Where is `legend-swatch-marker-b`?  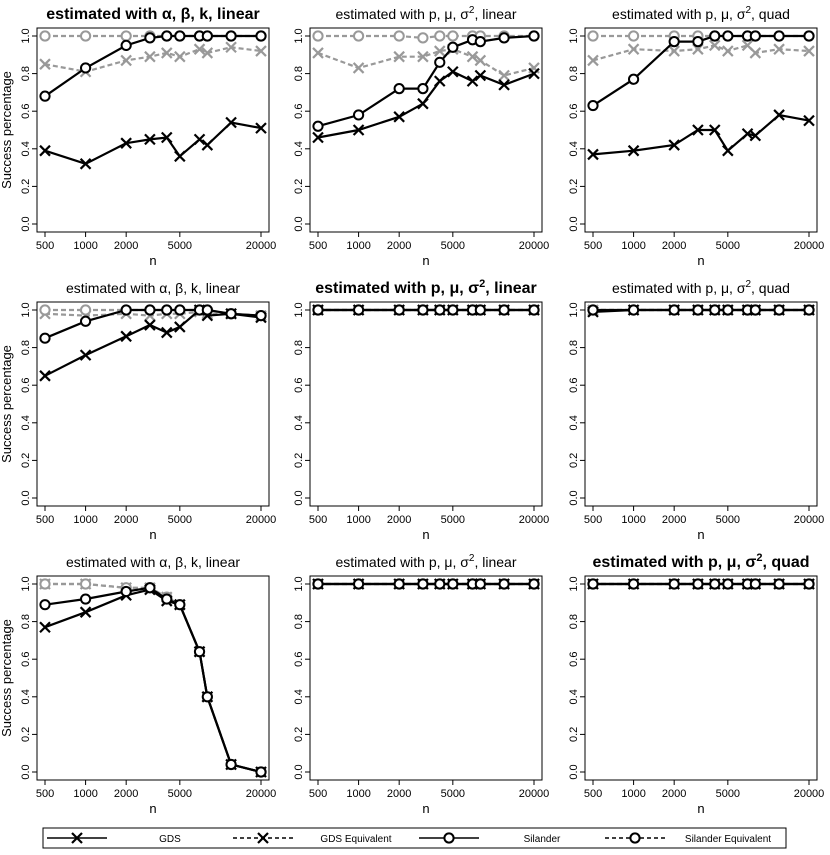
legend-swatch-marker-b is located at coordinates (263, 838).